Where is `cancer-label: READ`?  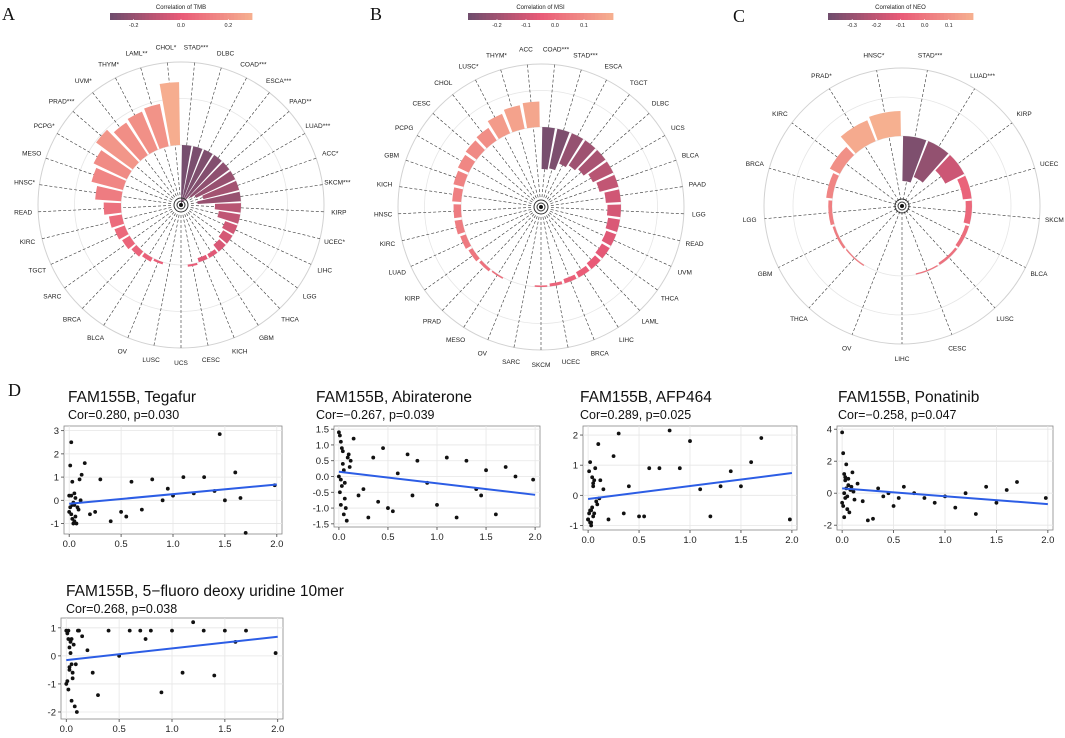
cancer-label: READ is located at coordinates (23, 213).